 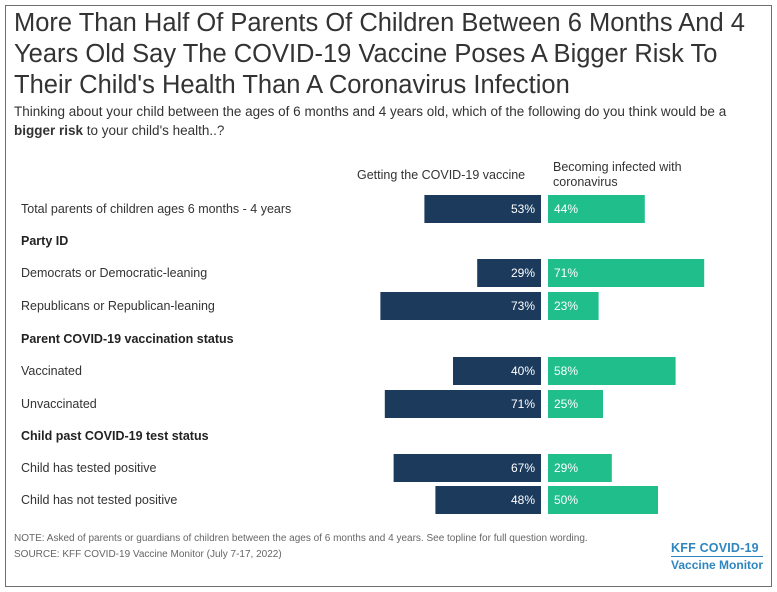 I want to click on row-label: Vaccinated, so click(x=51, y=371).